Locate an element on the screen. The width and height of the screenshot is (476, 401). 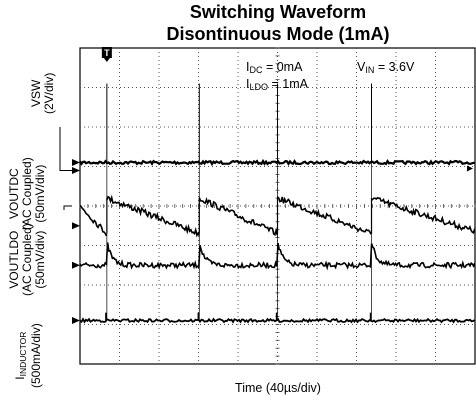
x-axis-label: Time (40µs/div) is located at coordinates (278, 388).